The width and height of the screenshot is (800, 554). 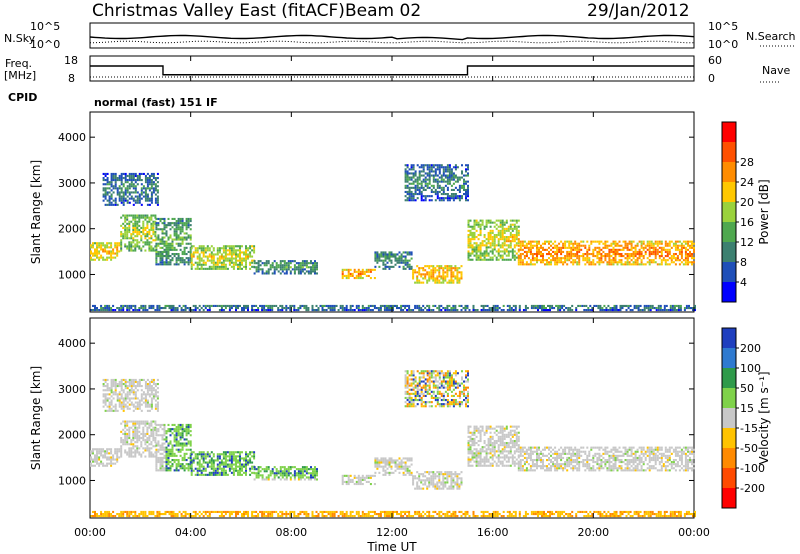 What do you see at coordinates (218, 11) in the screenshot?
I see `chart-title: Christmas Valley East (fitACF)` at bounding box center [218, 11].